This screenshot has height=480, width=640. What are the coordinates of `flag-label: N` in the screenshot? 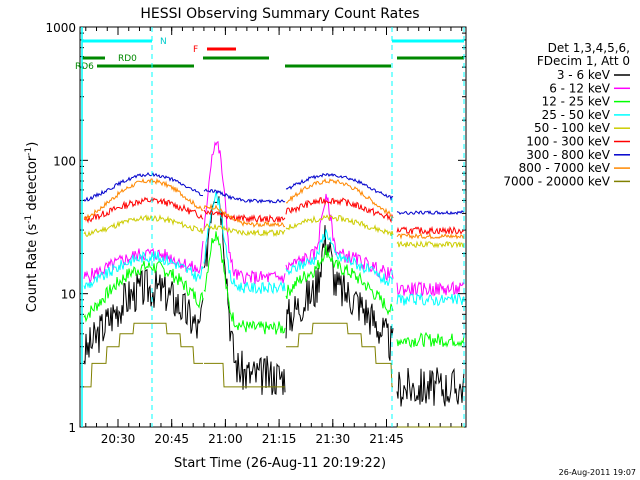 It's located at (163, 42).